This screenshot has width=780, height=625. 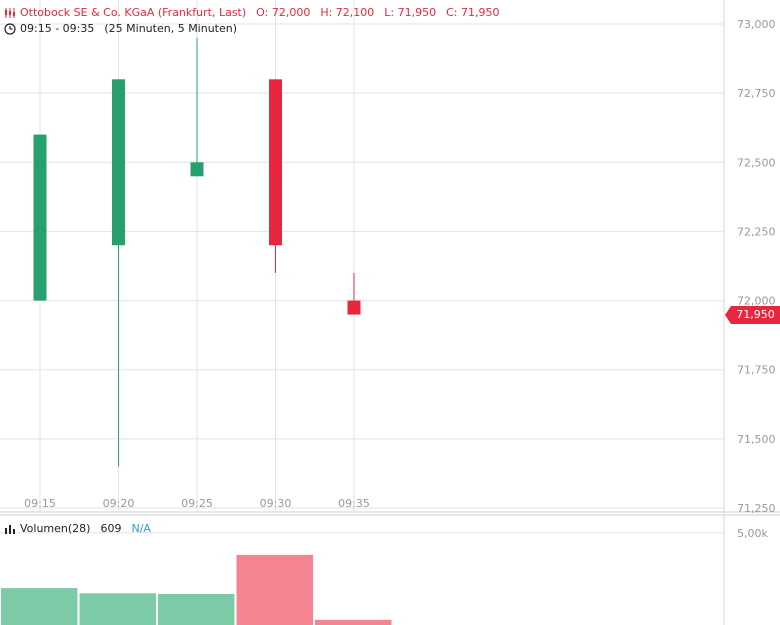 I want to click on x-tick-label: 09:20, so click(x=119, y=503).